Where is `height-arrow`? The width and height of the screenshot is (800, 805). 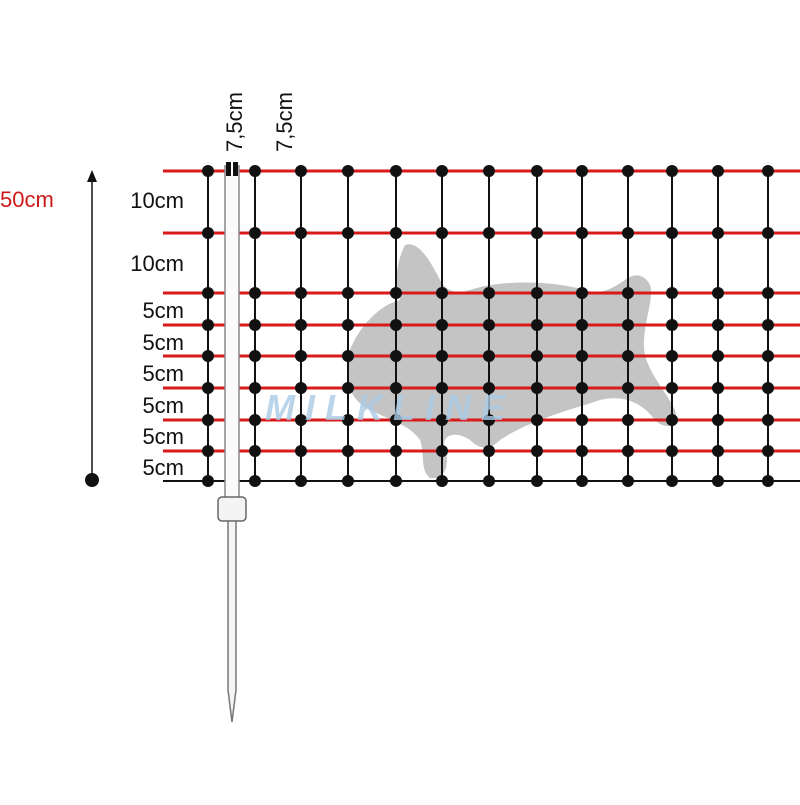 height-arrow is located at coordinates (92, 328).